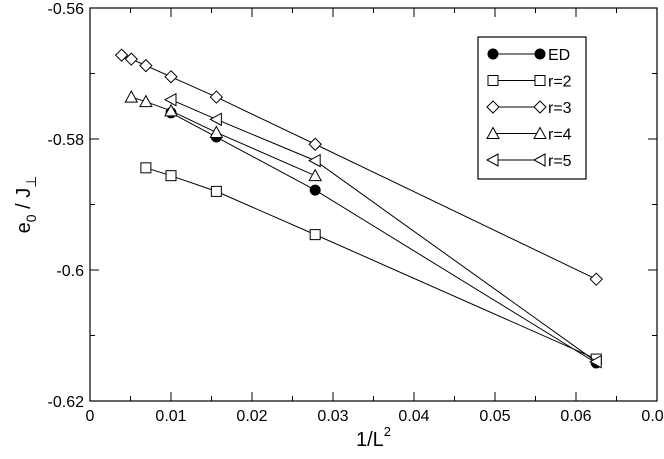 This screenshot has width=664, height=459. What do you see at coordinates (560, 161) in the screenshot?
I see `legend-label-r-5: r=5` at bounding box center [560, 161].